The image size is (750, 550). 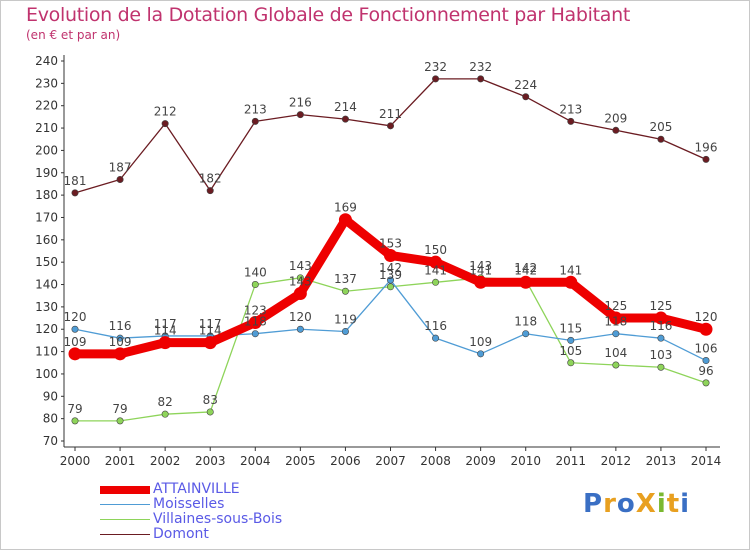 What do you see at coordinates (525, 85) in the screenshot?
I see `data-label-domont: 224` at bounding box center [525, 85].